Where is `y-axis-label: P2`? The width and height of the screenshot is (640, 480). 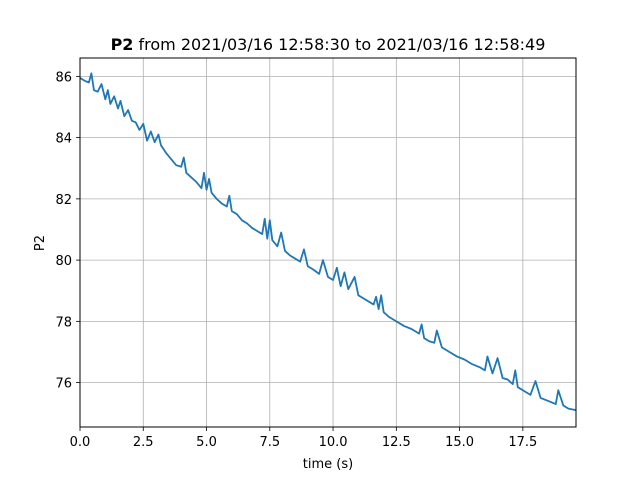 y-axis-label: P2 is located at coordinates (40, 243).